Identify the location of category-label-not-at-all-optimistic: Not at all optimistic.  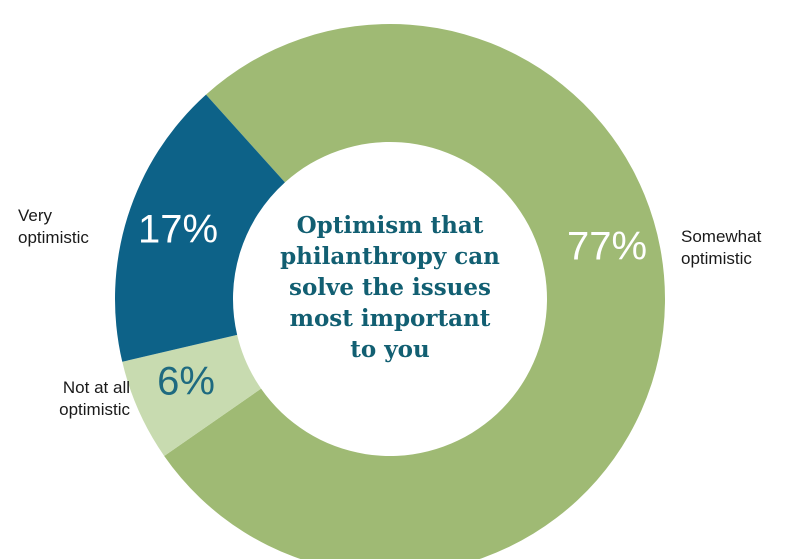
(94, 398).